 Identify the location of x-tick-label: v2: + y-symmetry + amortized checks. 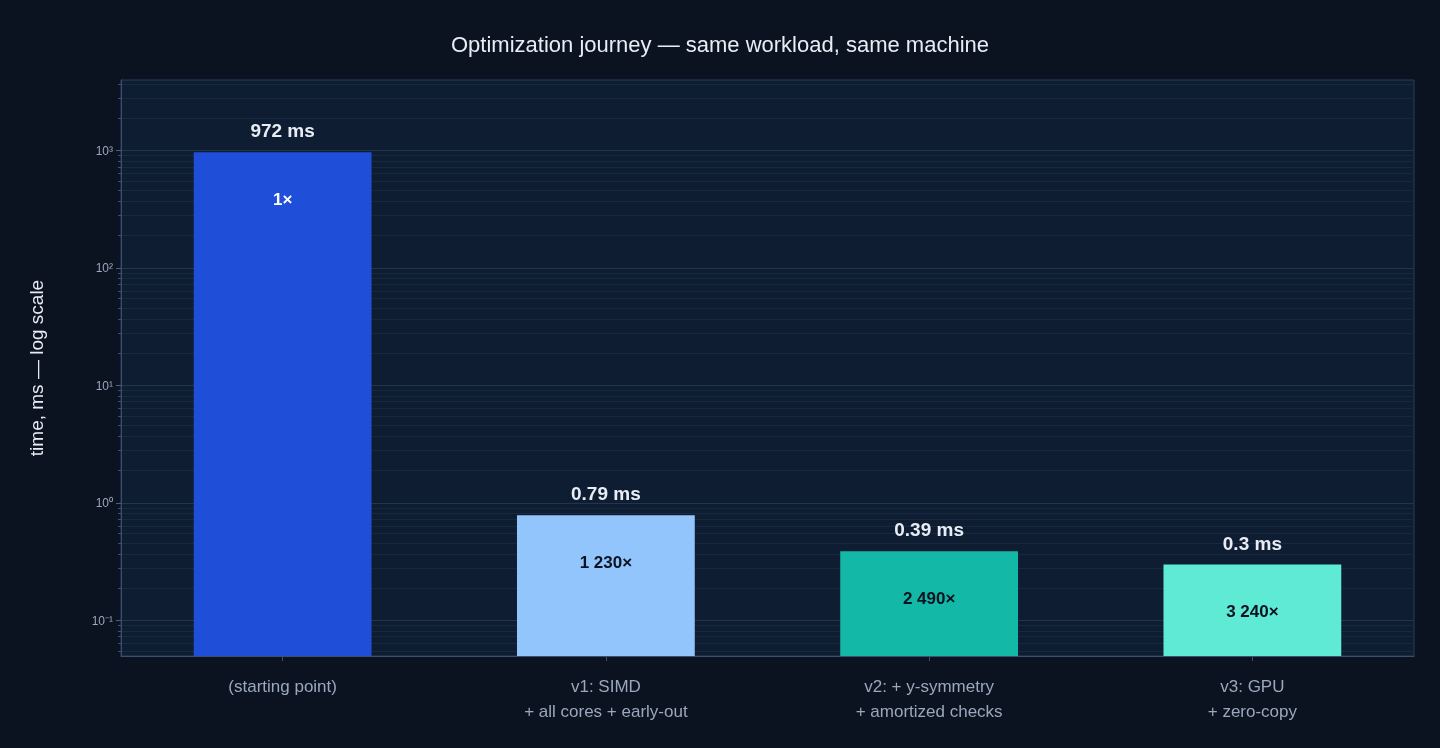
(929, 699).